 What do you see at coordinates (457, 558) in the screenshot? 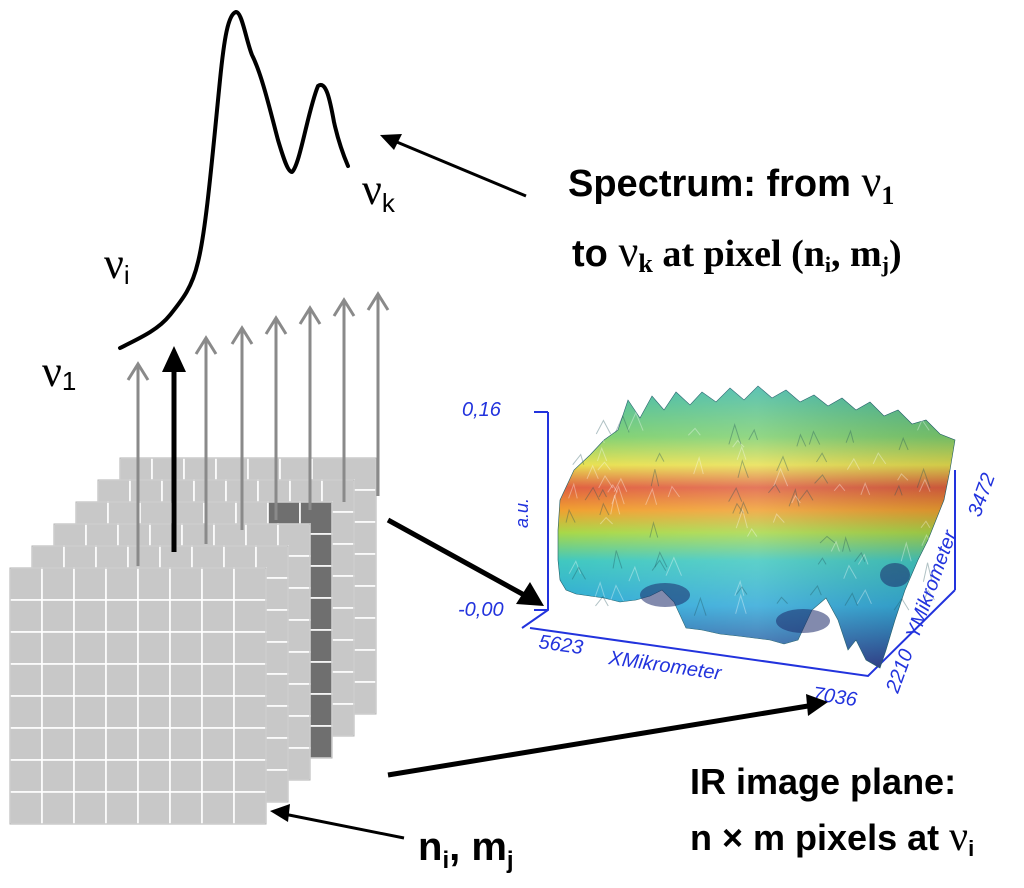
I see `plane-to-plot-arrow` at bounding box center [457, 558].